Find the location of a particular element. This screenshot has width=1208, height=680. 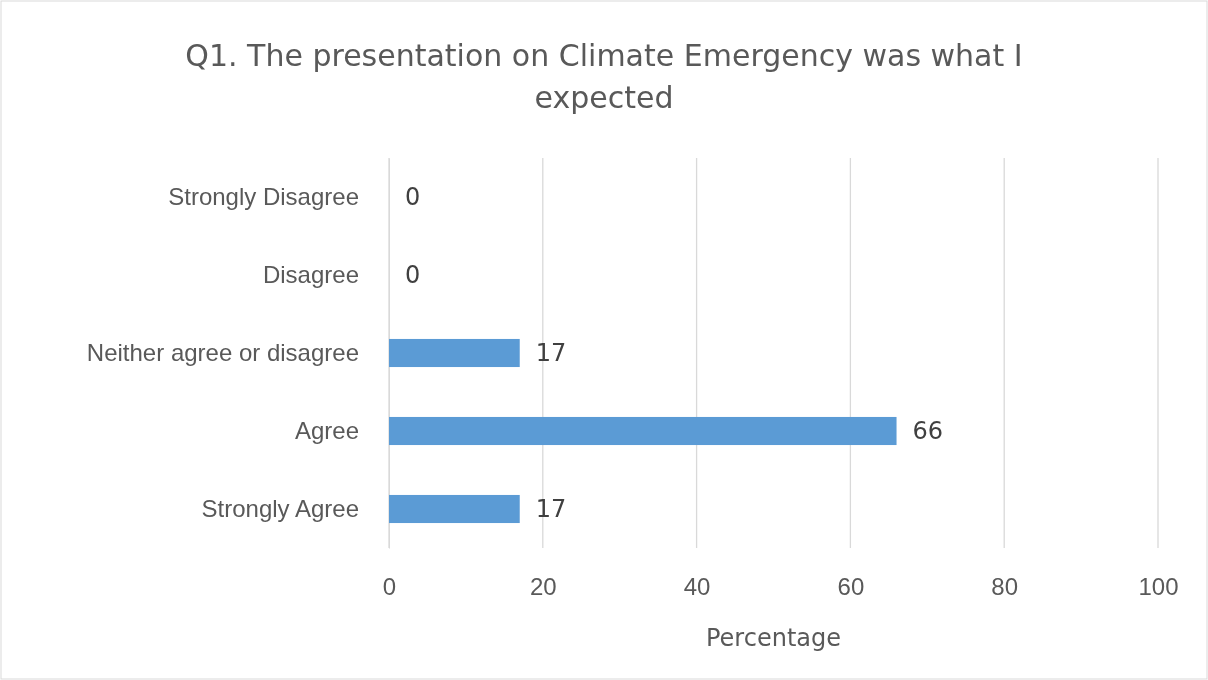

x-tick-label: 80 is located at coordinates (1005, 587).